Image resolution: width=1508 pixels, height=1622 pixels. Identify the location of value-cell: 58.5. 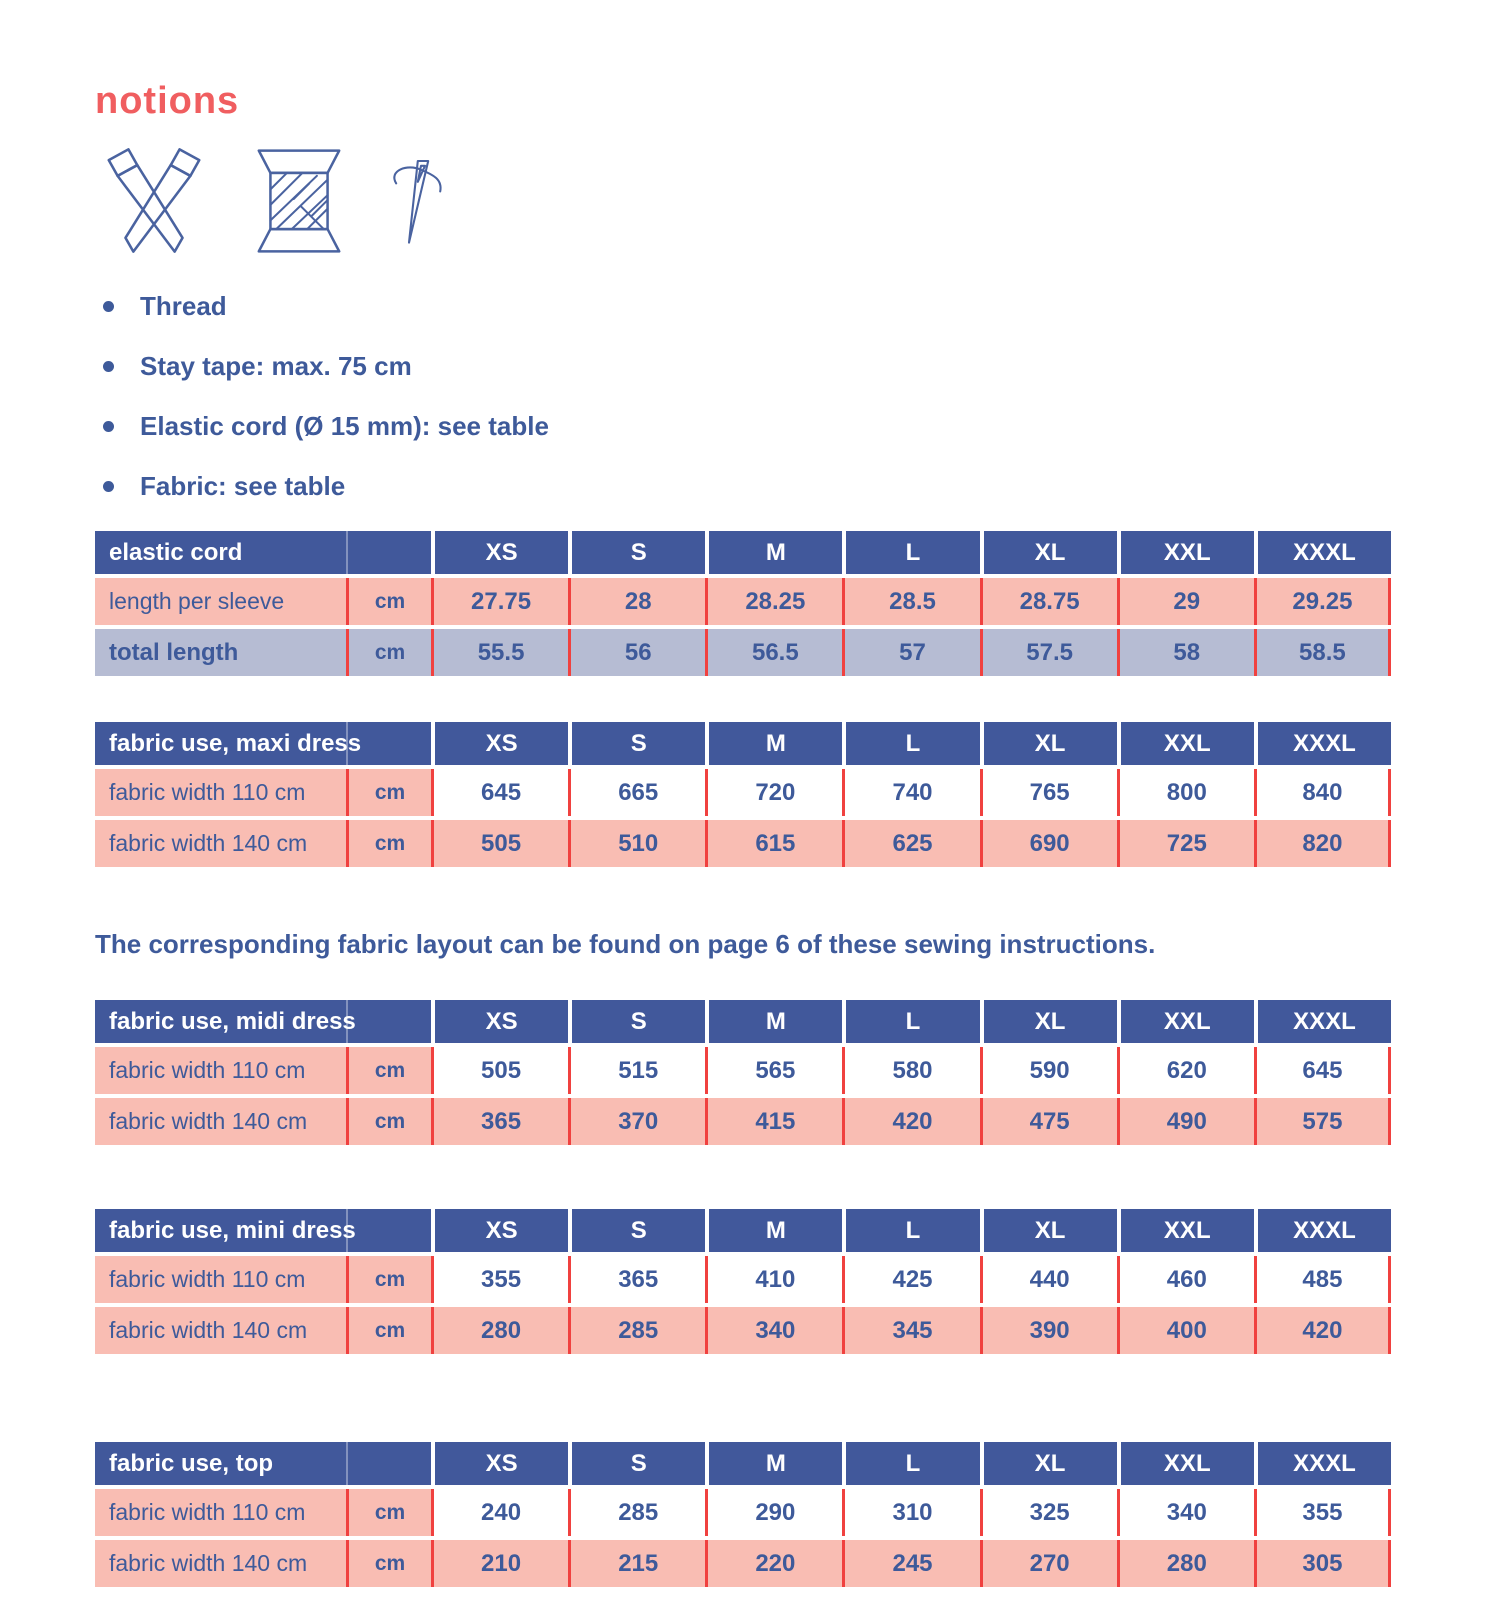
(1322, 652).